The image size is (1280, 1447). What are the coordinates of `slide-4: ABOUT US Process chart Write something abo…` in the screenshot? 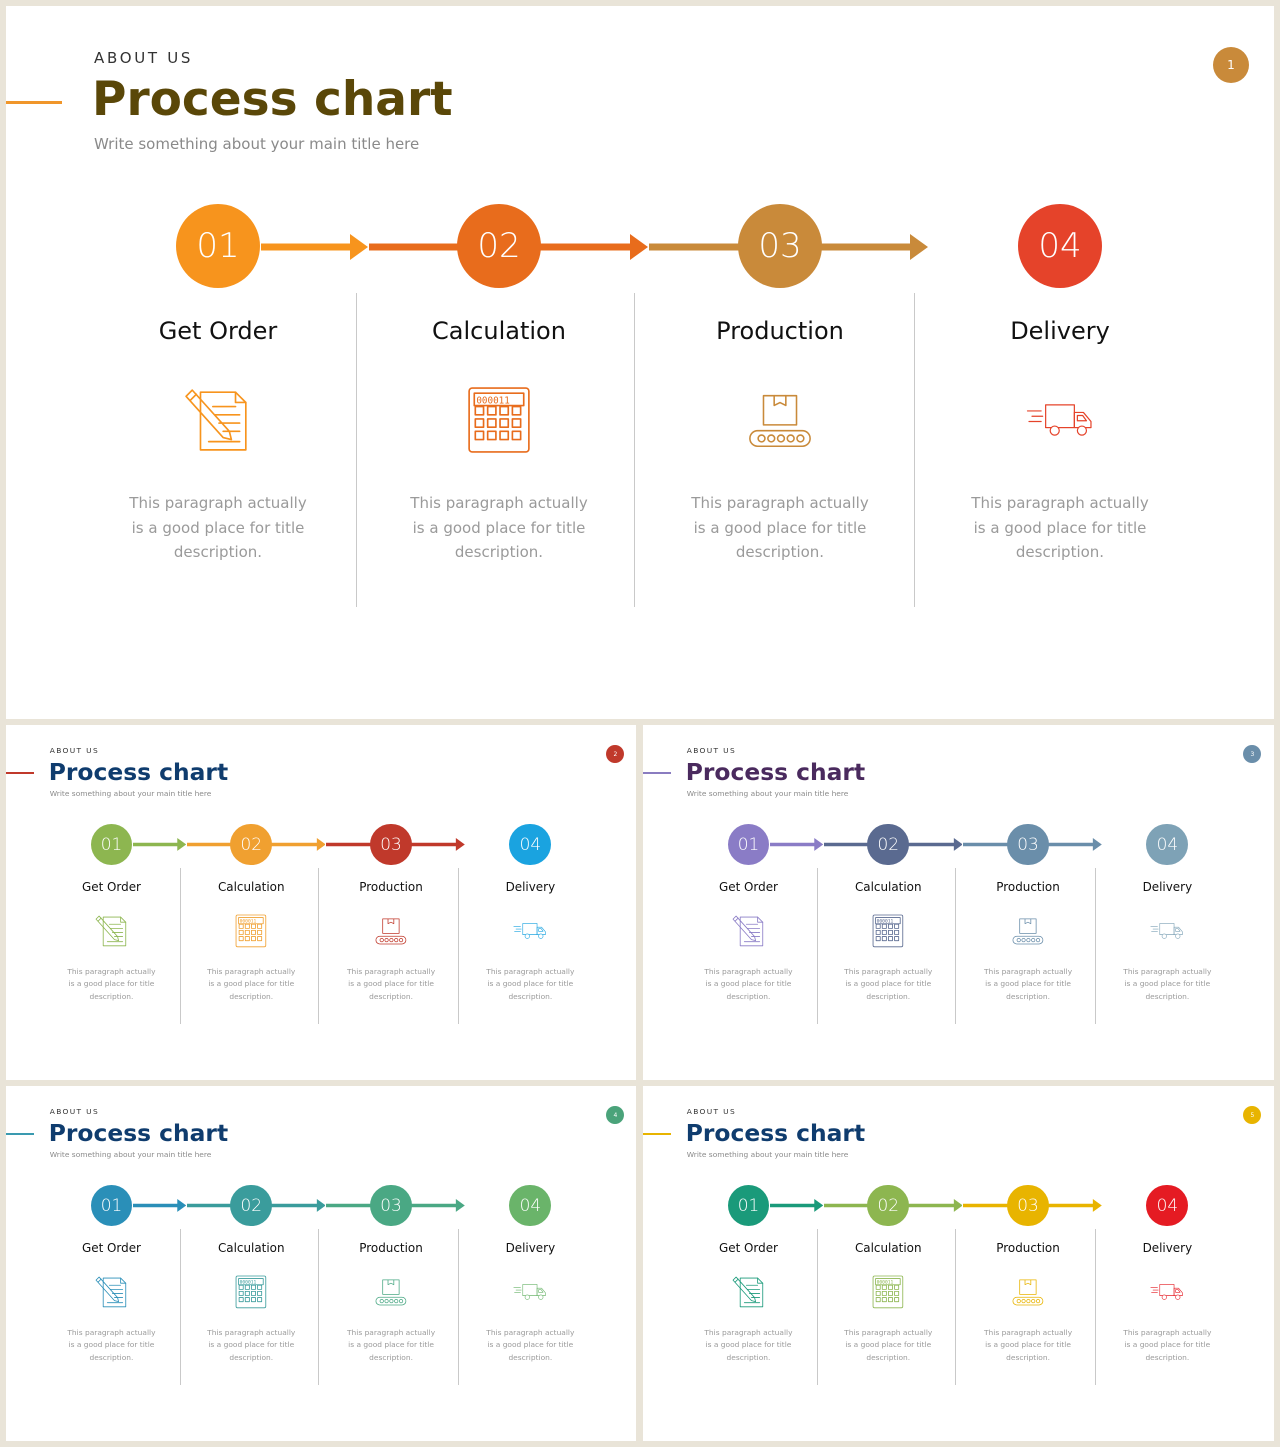 It's located at (321, 1263).